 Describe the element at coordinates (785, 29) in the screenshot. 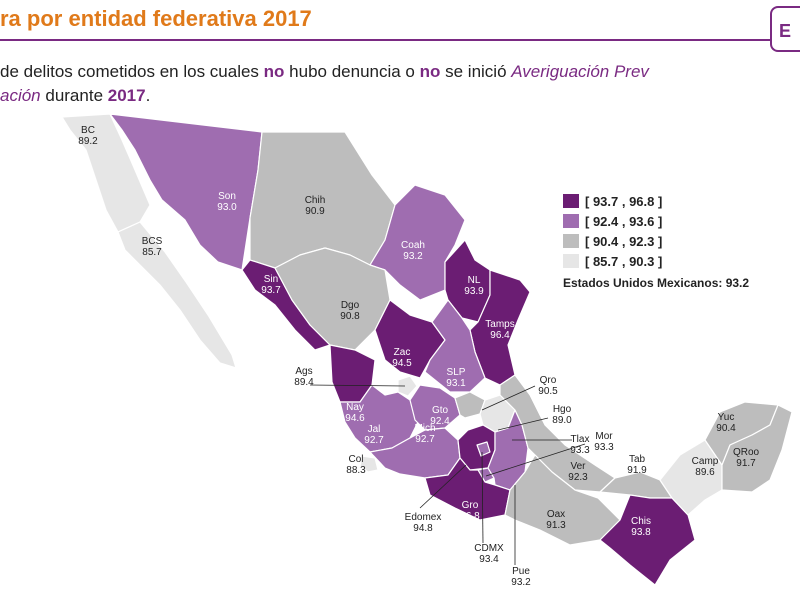

I see `corner-tab: E` at that location.